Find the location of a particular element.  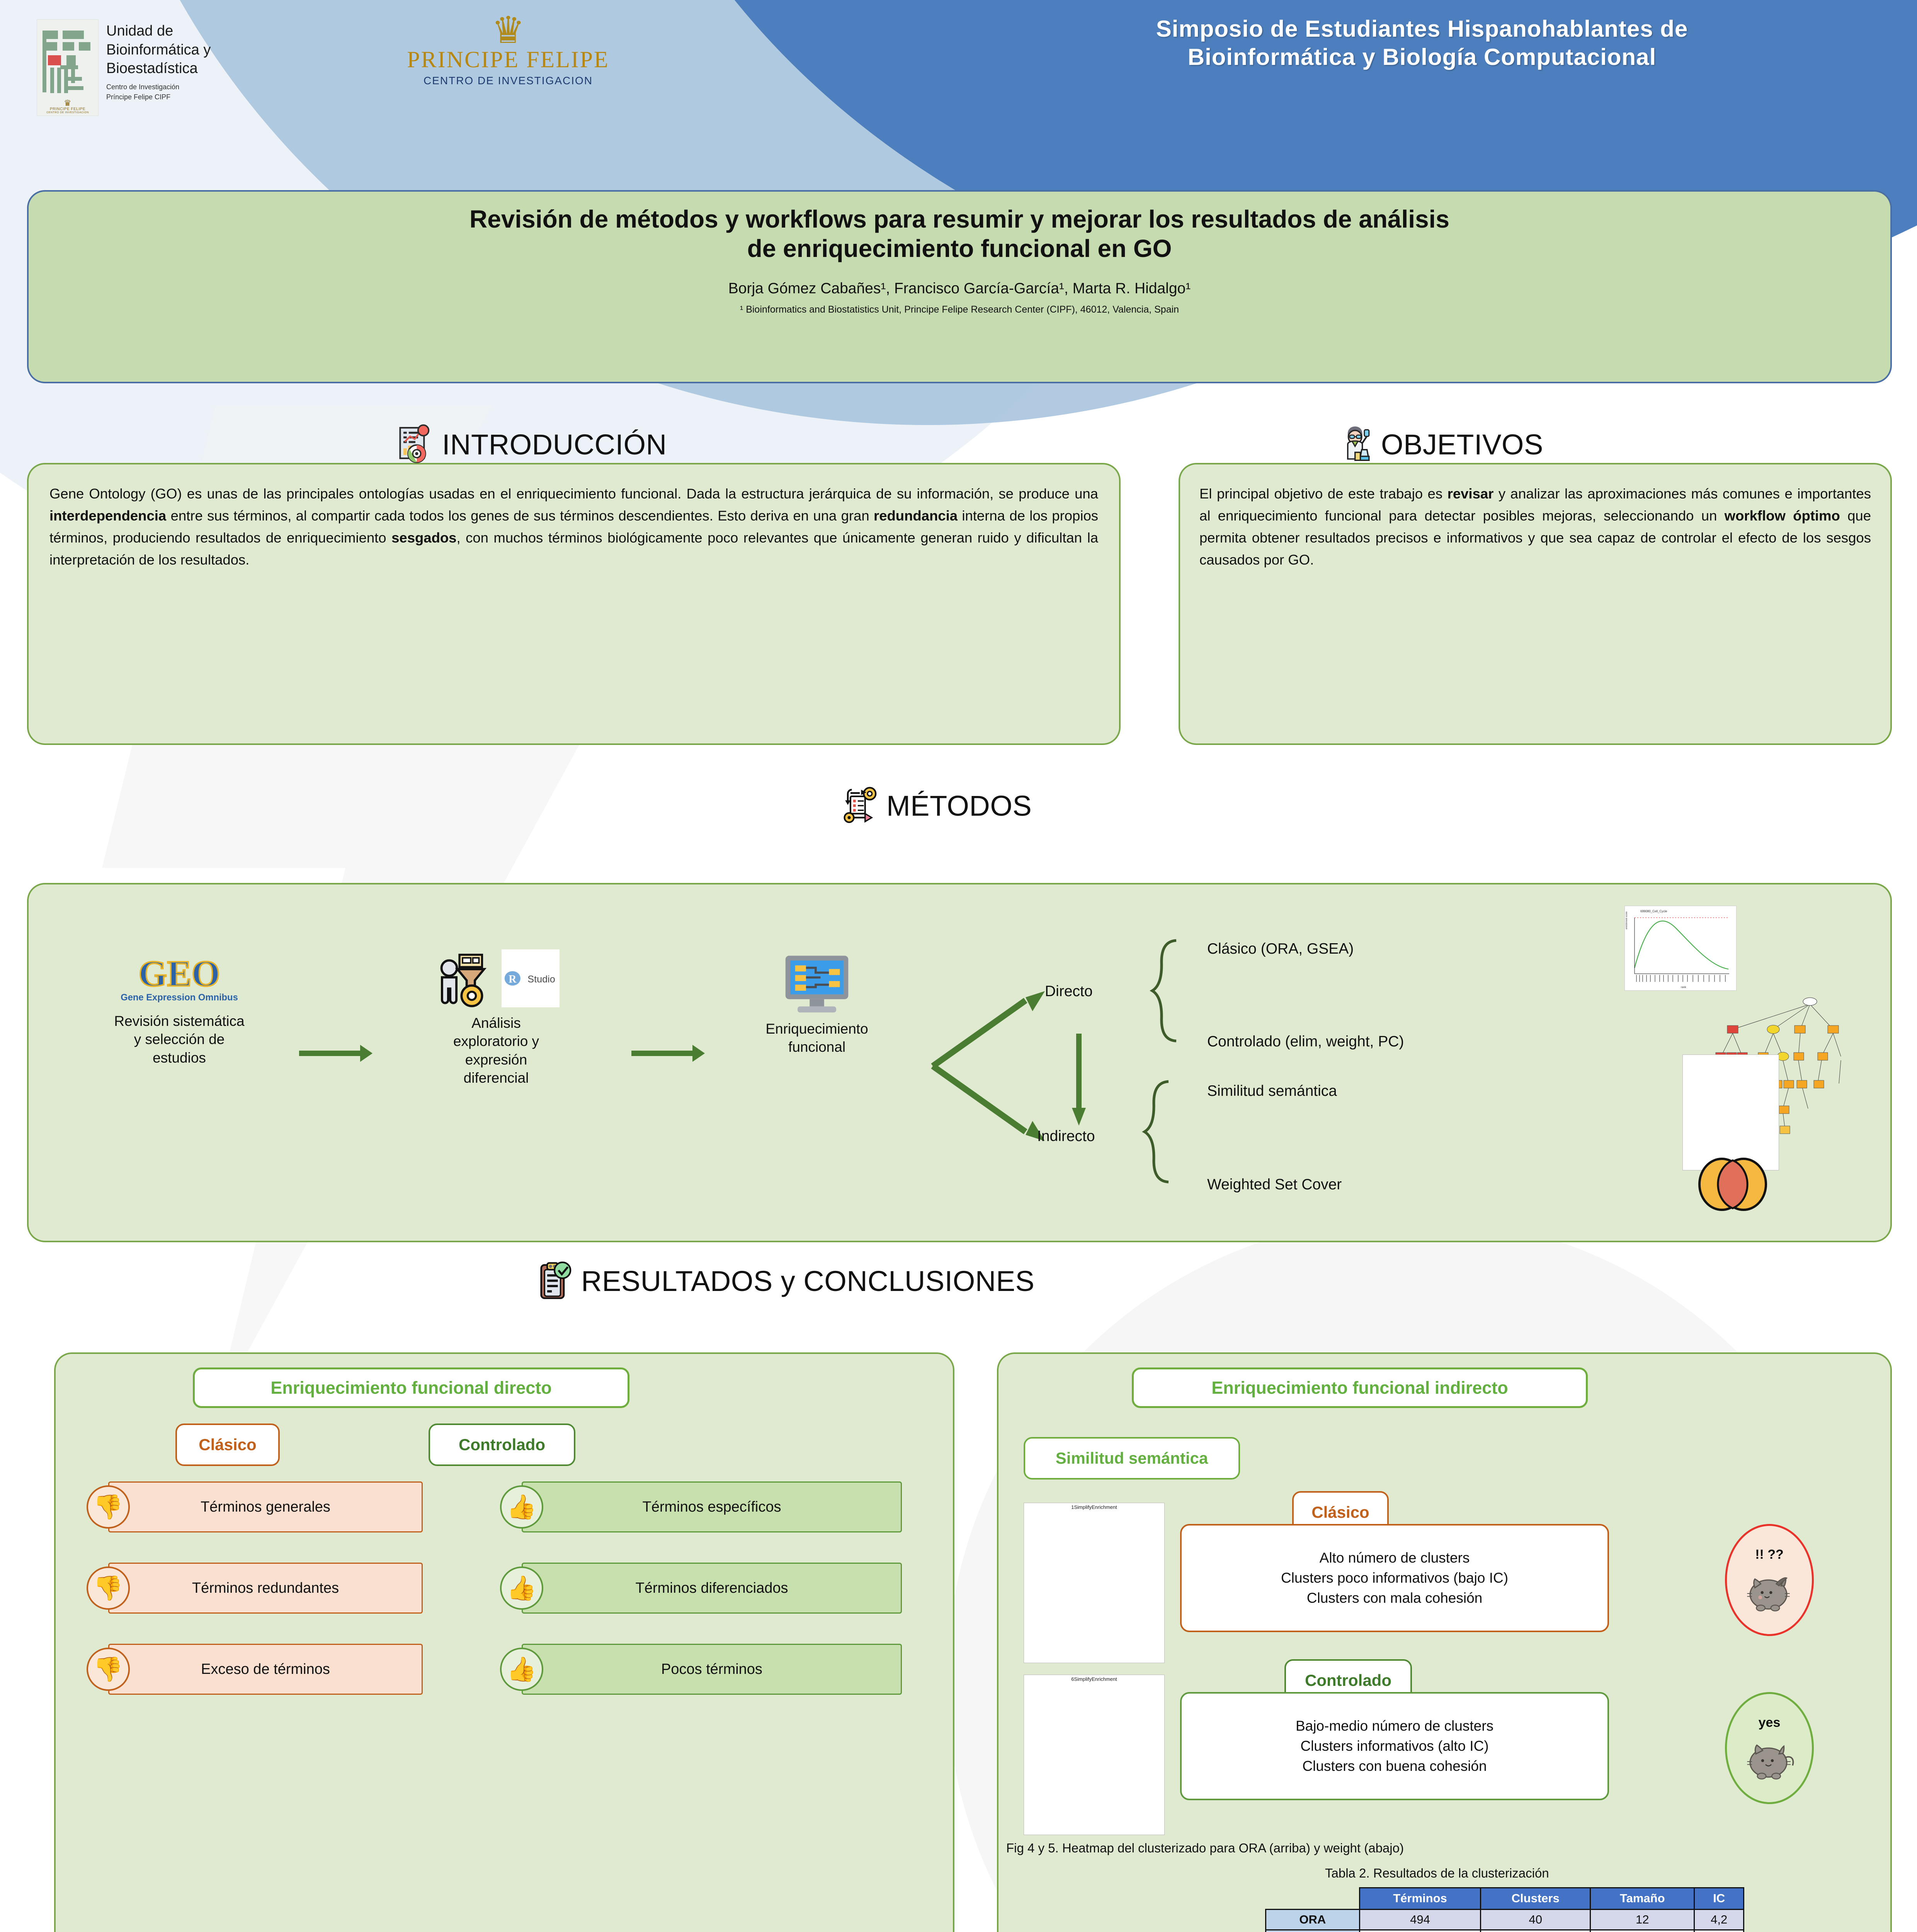

objetivos-heading-text: OBJETIVOS is located at coordinates (1462, 445).